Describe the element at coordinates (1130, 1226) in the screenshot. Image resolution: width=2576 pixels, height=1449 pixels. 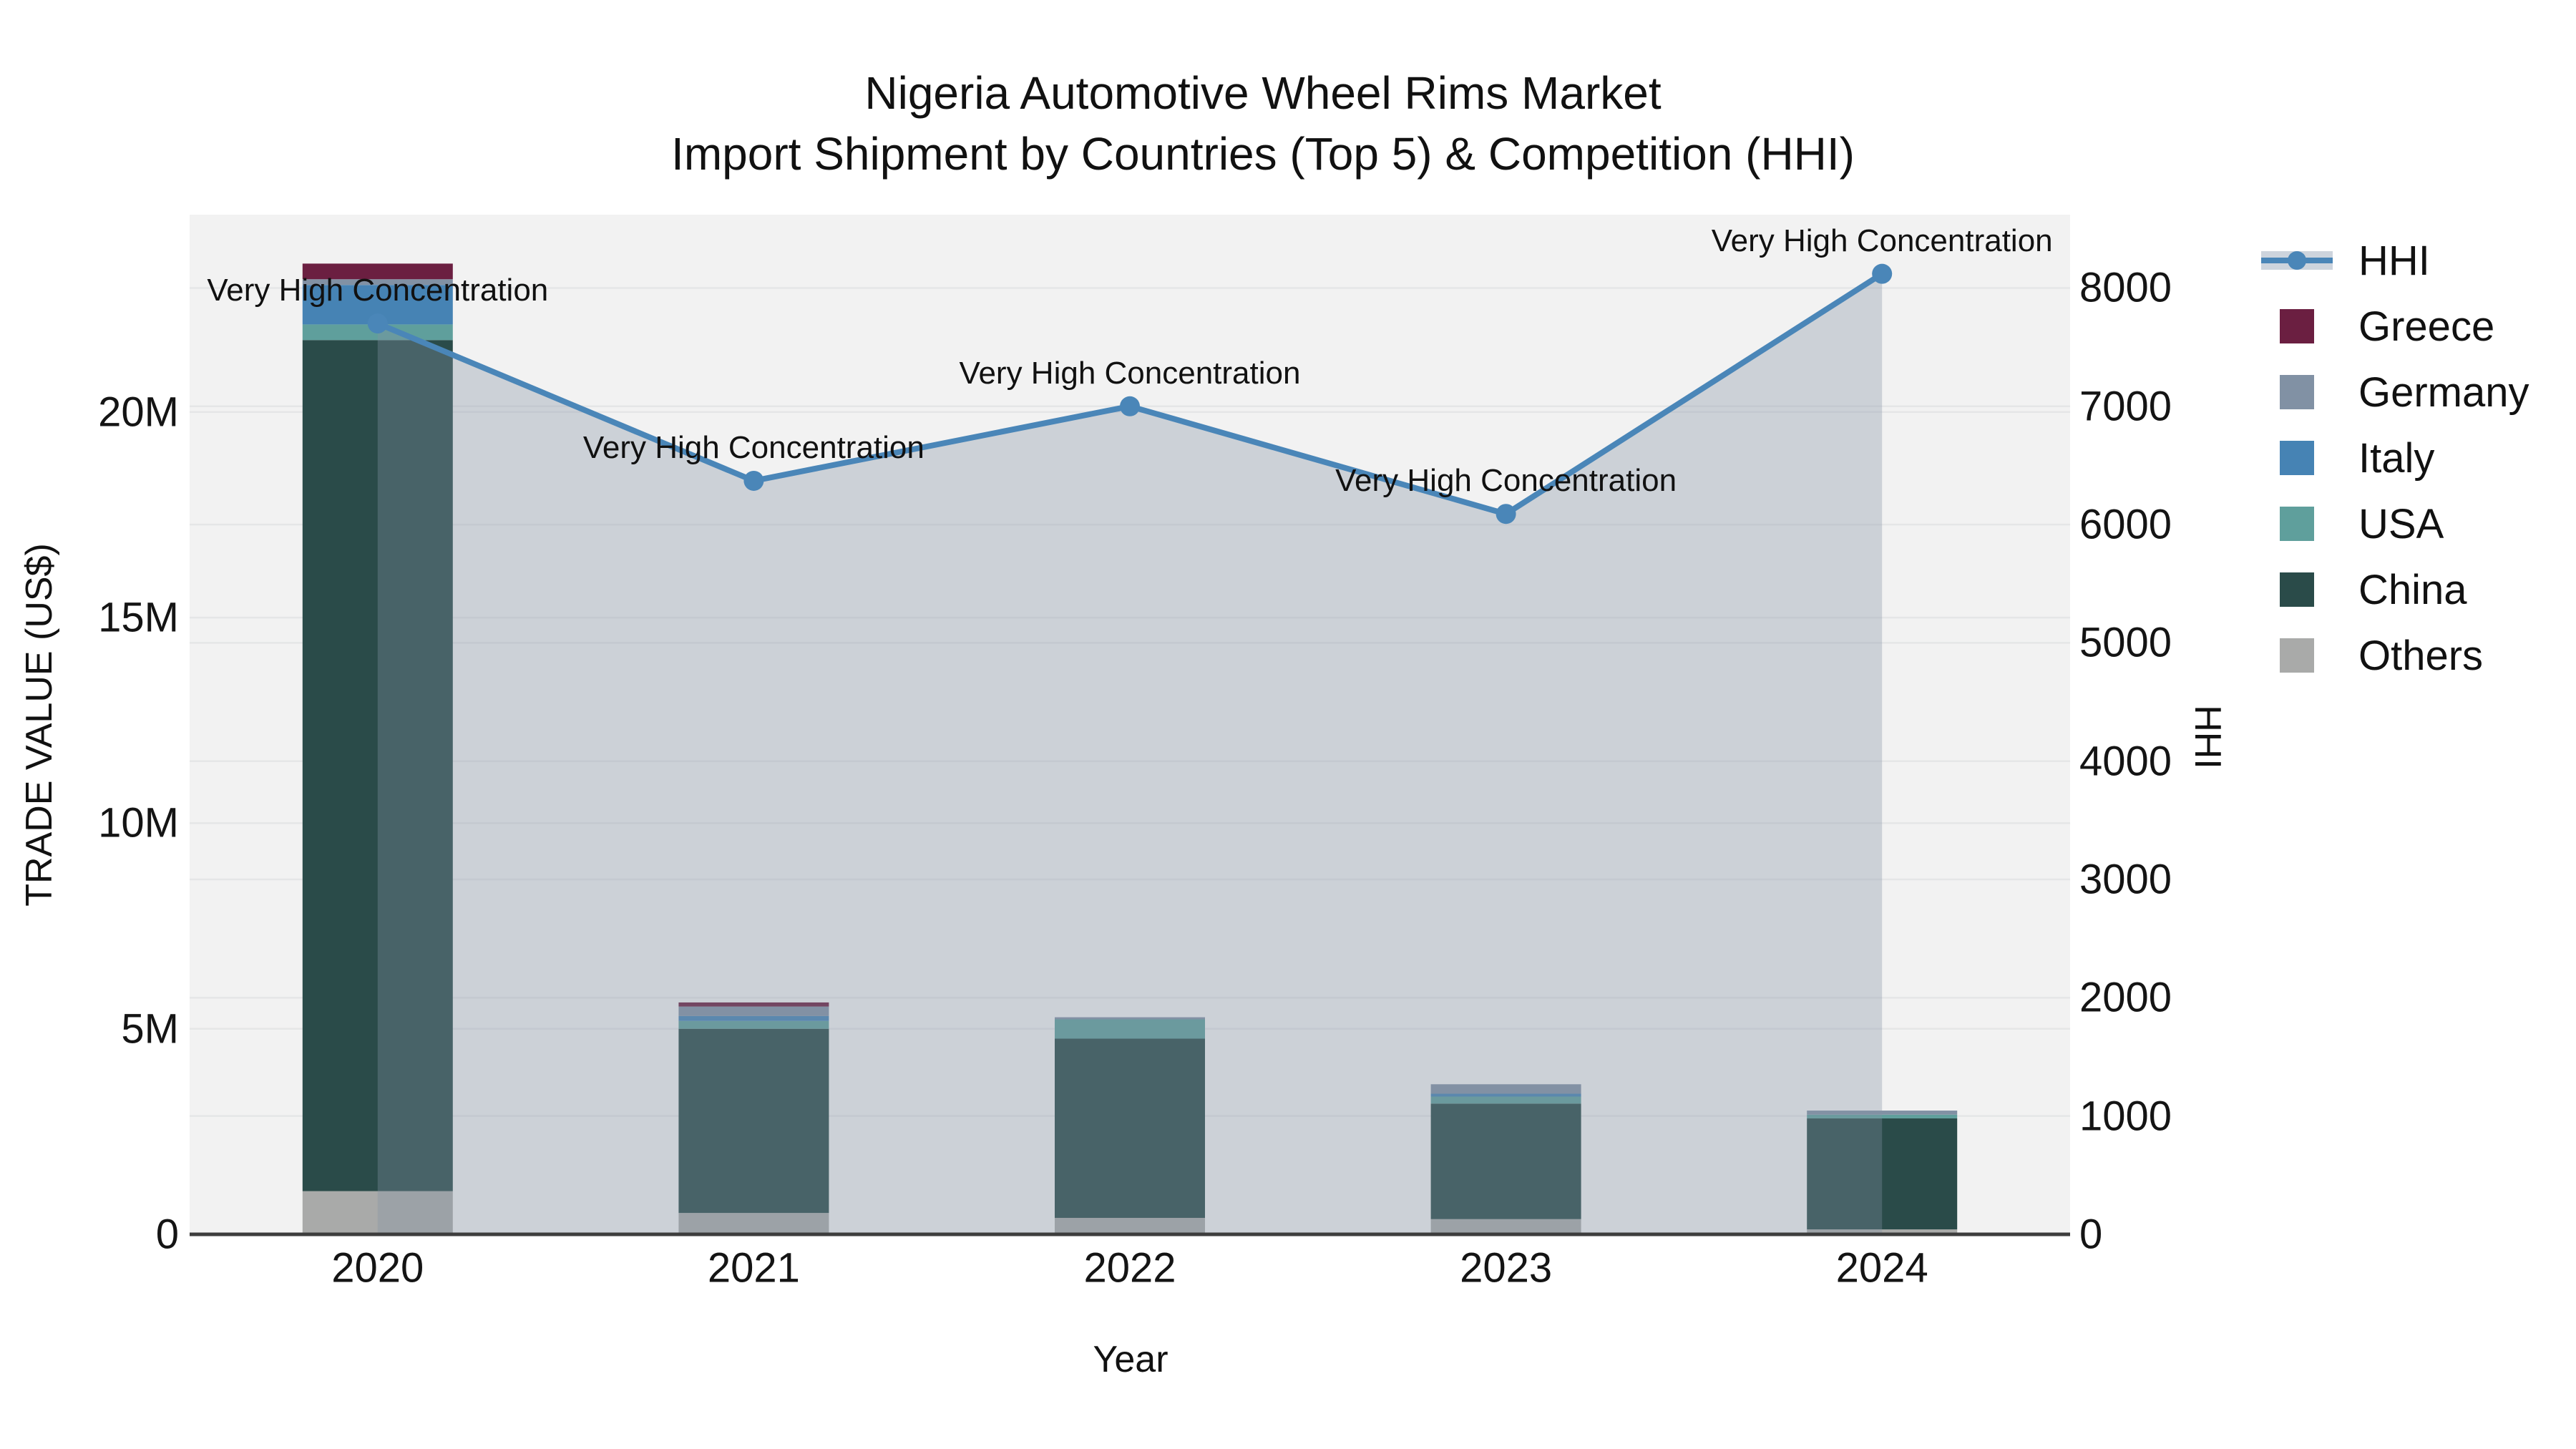
I see `bar-segment-others-2022` at that location.